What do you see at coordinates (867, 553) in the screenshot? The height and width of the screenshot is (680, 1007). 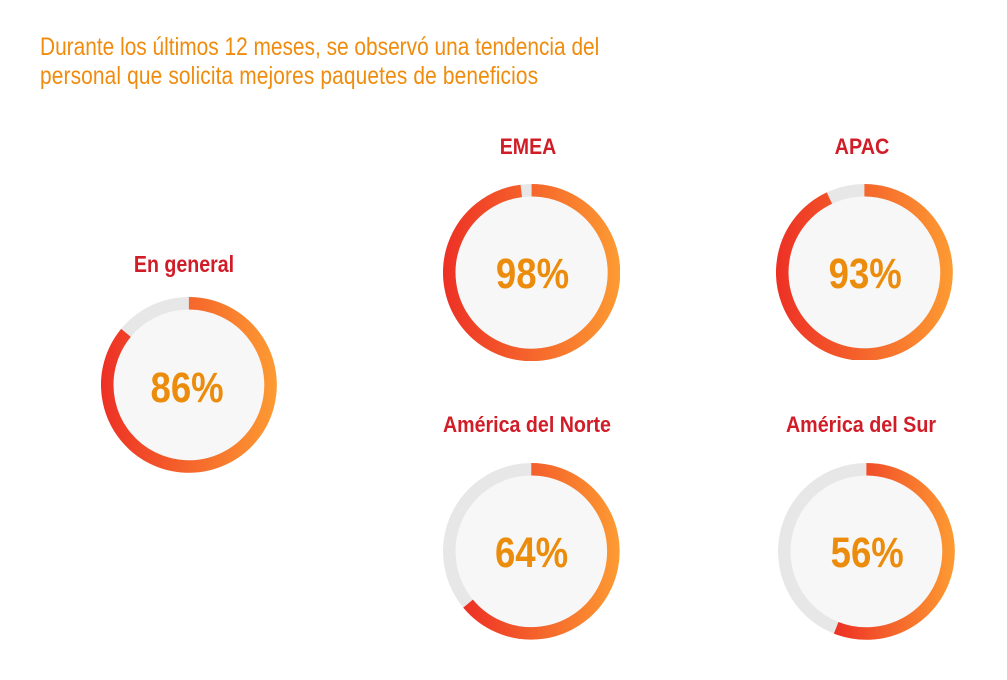 I see `svg-text: 56%` at bounding box center [867, 553].